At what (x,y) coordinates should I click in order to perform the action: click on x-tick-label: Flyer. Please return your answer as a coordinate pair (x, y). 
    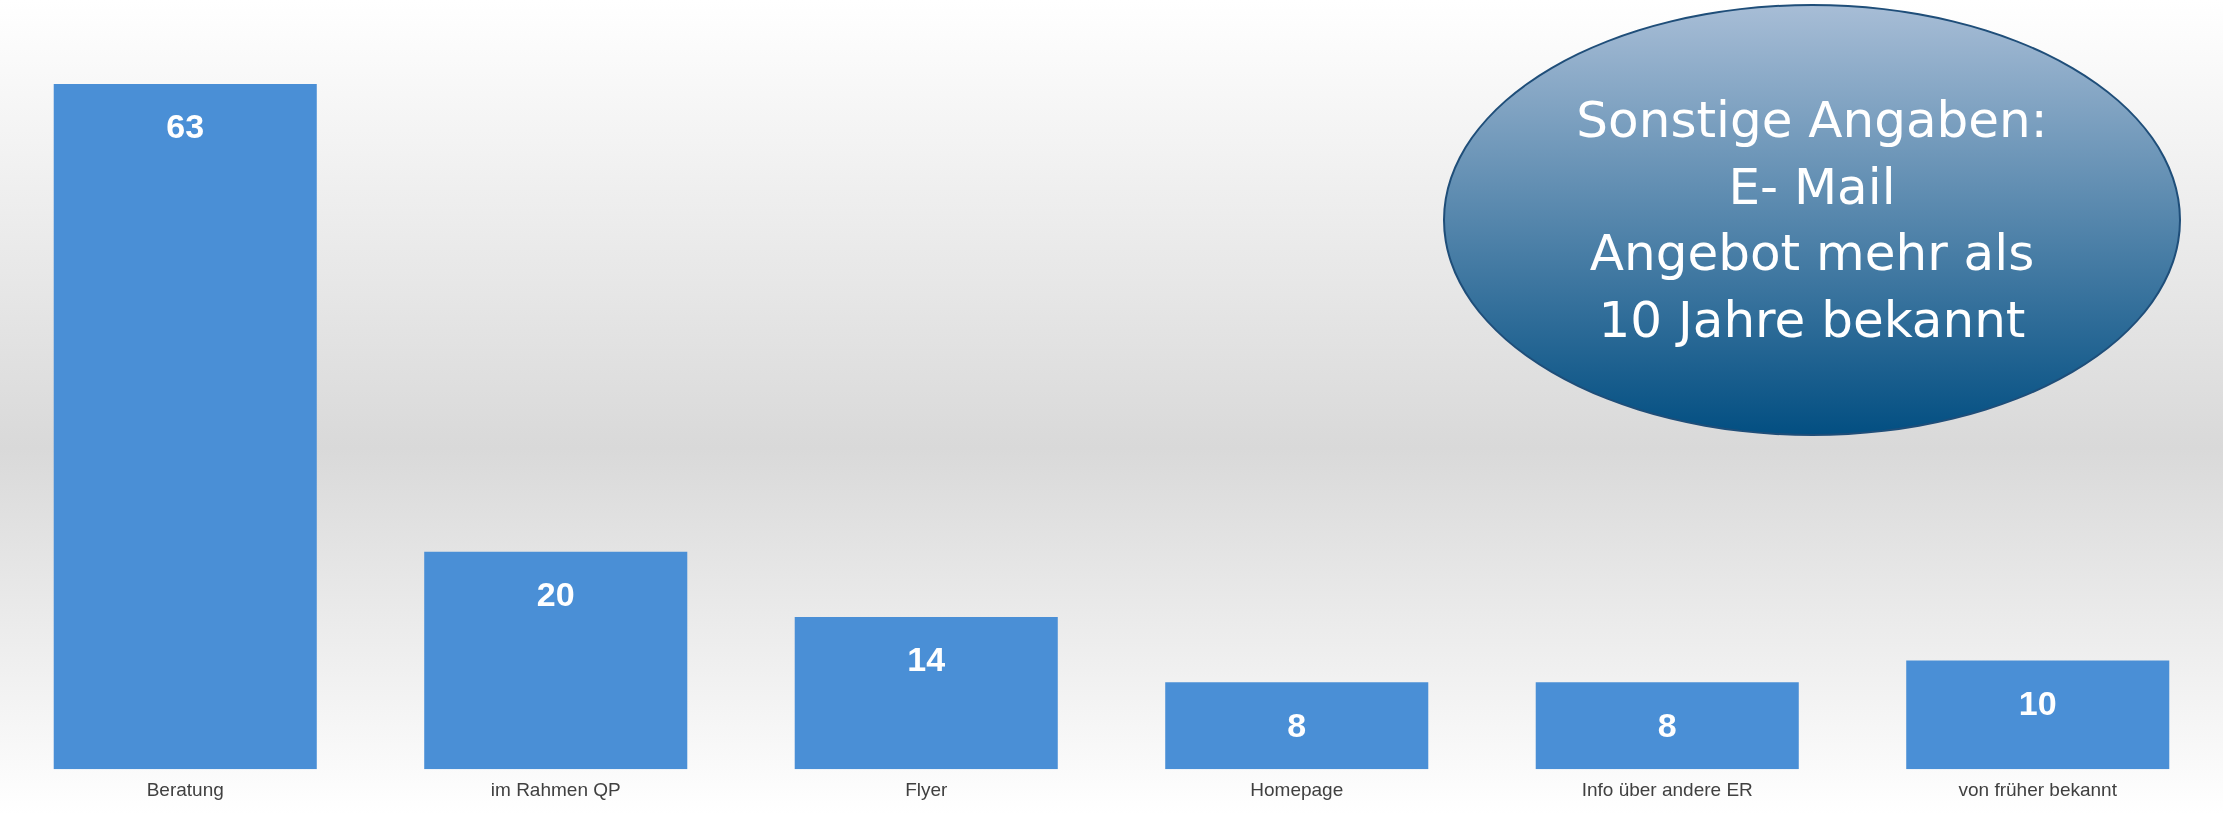
    Looking at the image, I should click on (927, 789).